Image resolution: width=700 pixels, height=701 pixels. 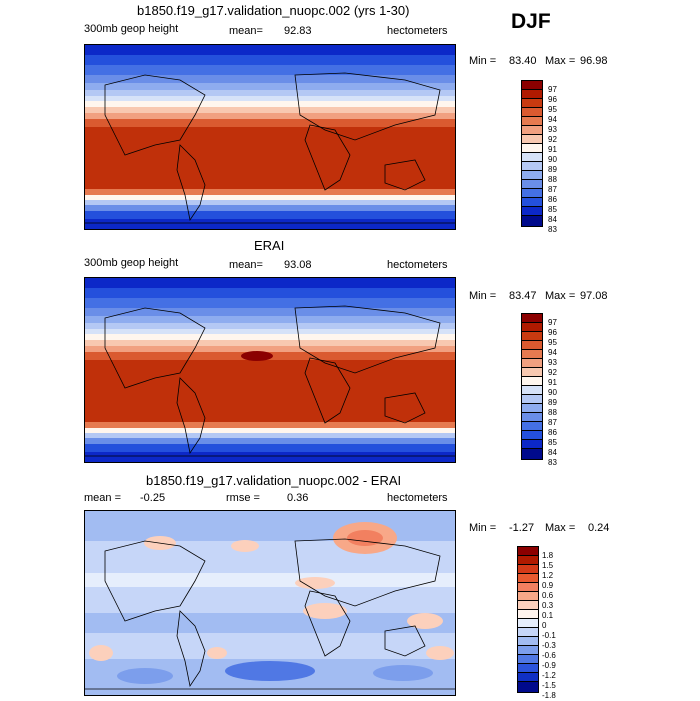 I want to click on colorbar-tick-label: 0.9, so click(x=548, y=585).